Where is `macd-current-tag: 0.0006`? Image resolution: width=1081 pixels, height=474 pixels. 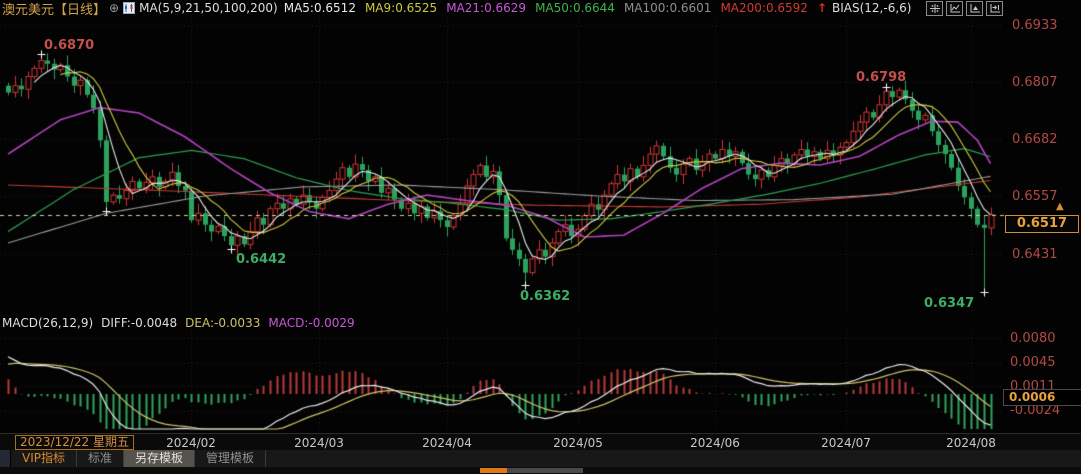
macd-current-tag: 0.0006 is located at coordinates (1042, 397).